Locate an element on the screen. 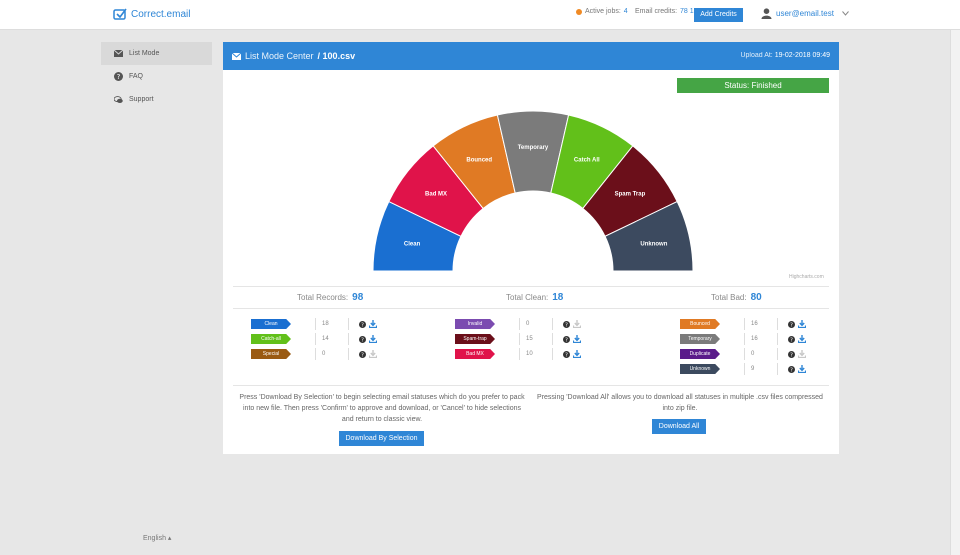 This screenshot has width=960, height=555. sidebar-item-list-mode: List Mode is located at coordinates (156, 53).